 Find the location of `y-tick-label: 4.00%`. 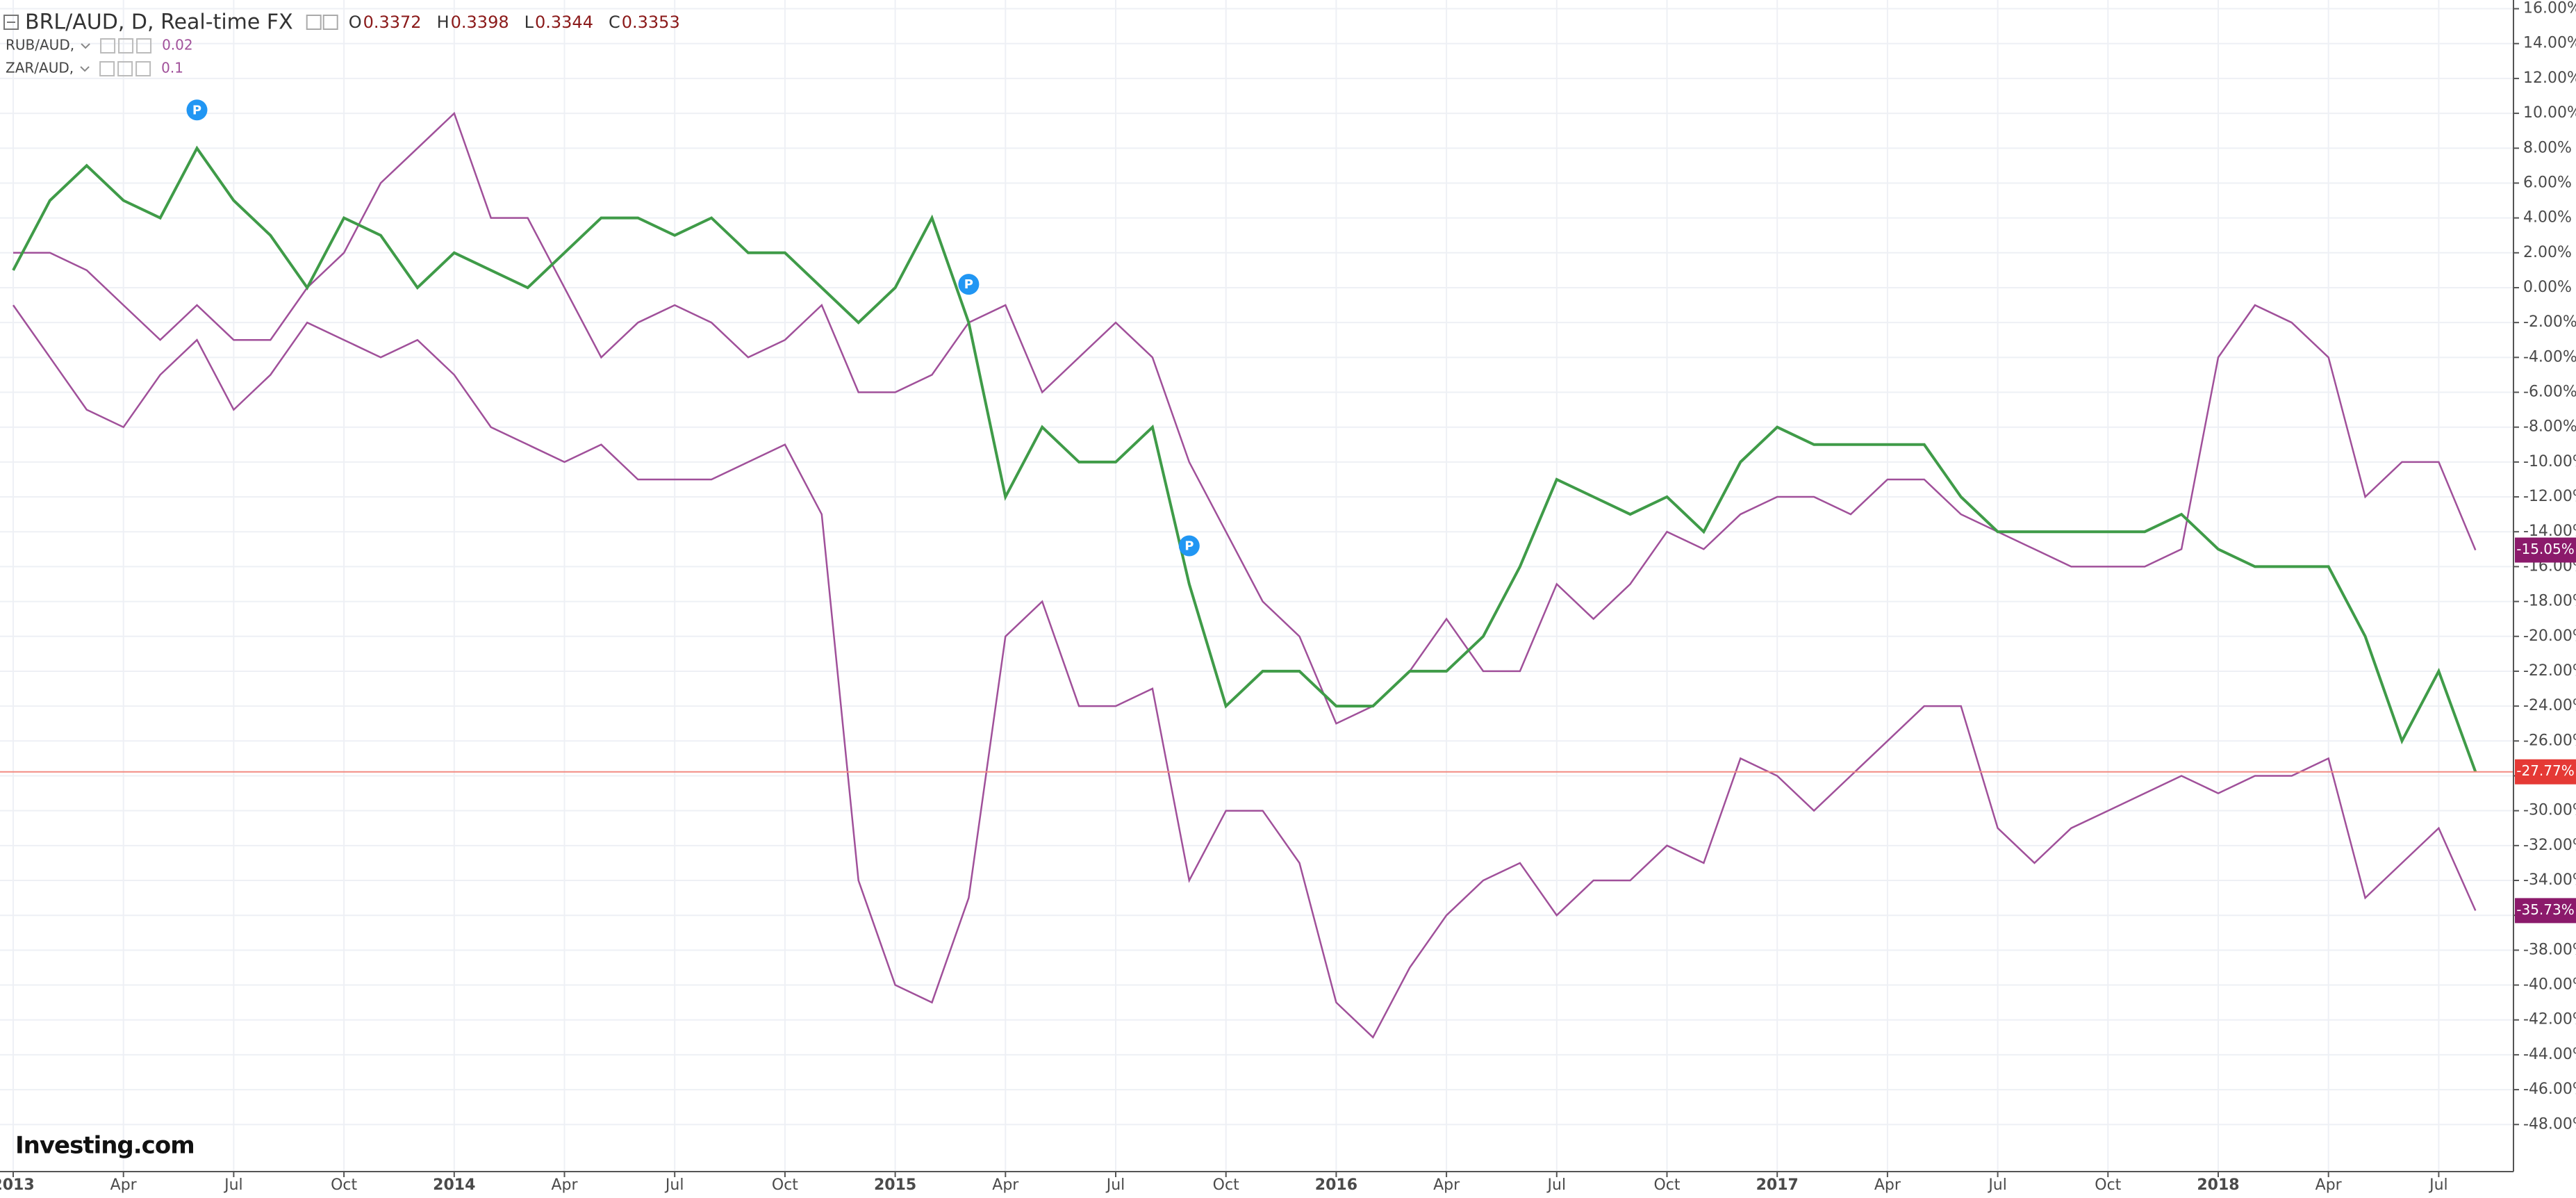

y-tick-label: 4.00% is located at coordinates (2547, 218).